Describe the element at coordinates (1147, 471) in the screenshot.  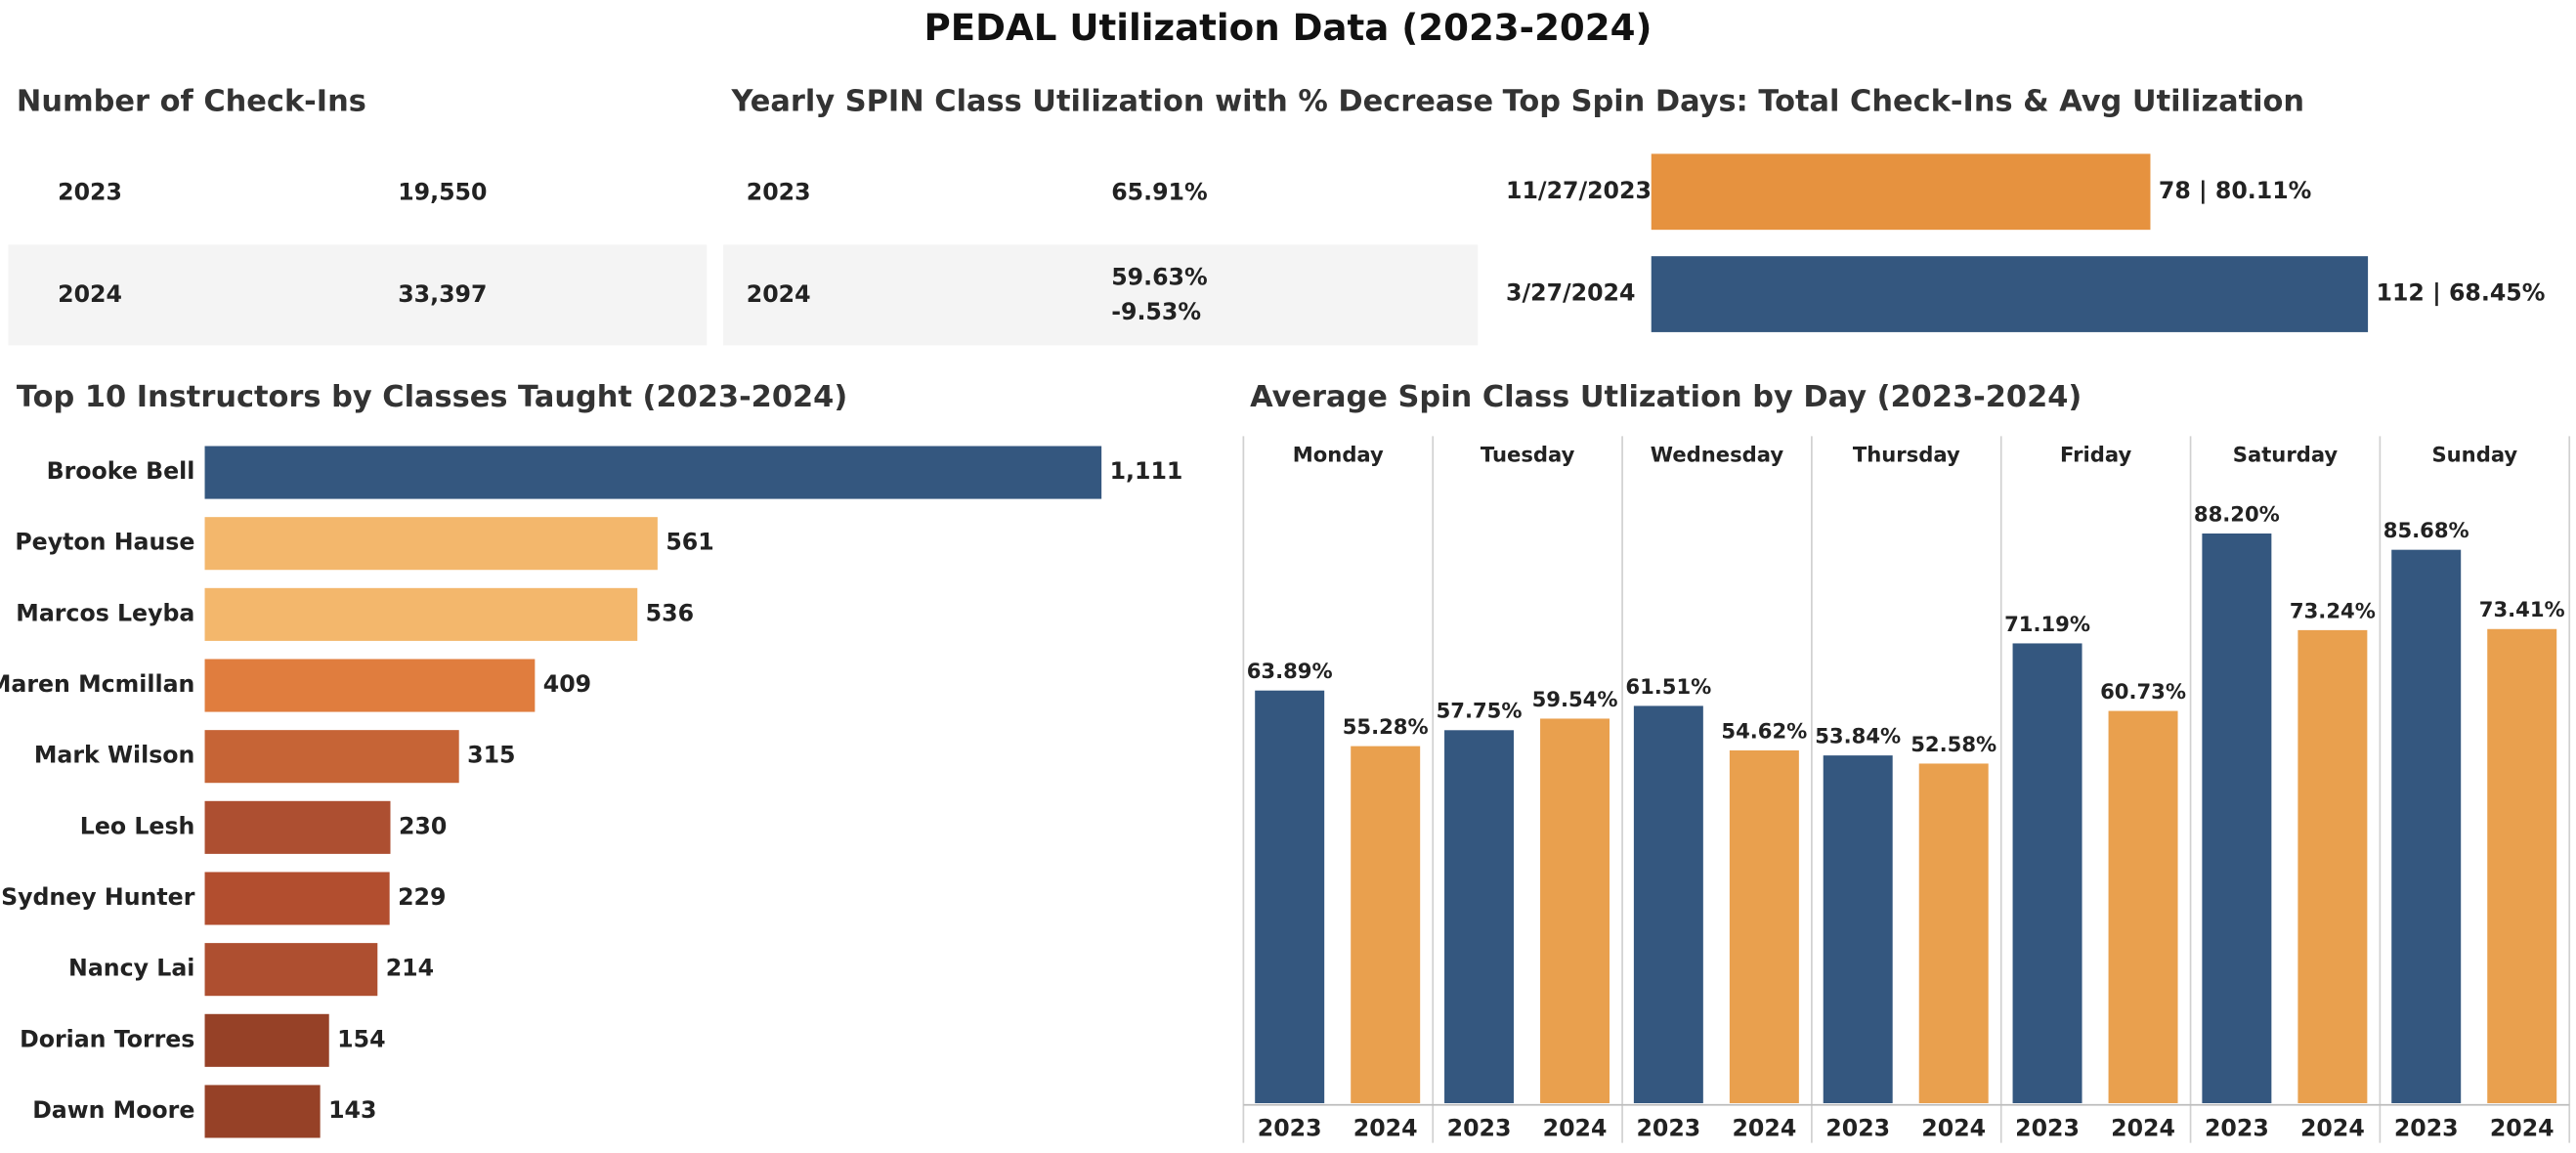
I see `value-label: 1,111` at that location.